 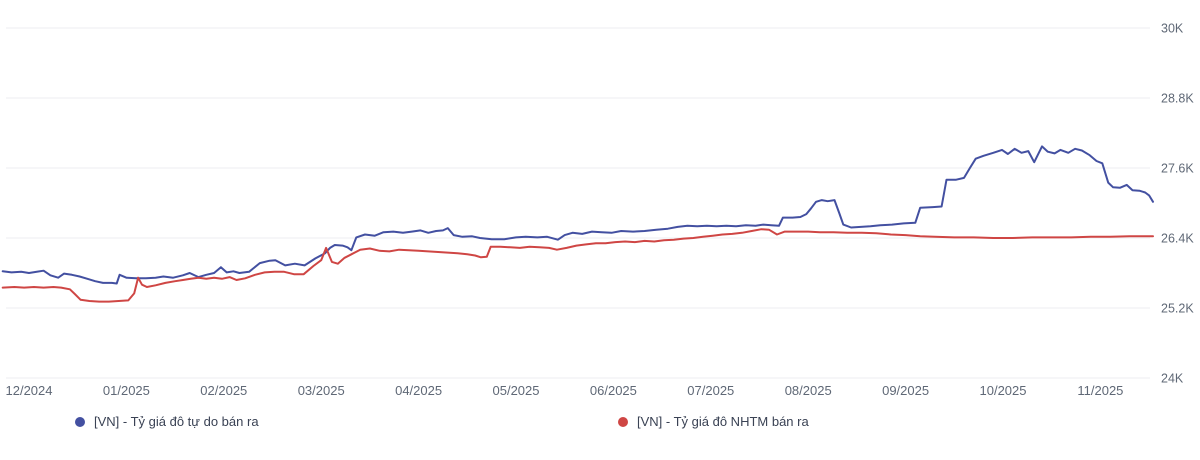 What do you see at coordinates (1172, 379) in the screenshot?
I see `y-axis-tick-label: 24K` at bounding box center [1172, 379].